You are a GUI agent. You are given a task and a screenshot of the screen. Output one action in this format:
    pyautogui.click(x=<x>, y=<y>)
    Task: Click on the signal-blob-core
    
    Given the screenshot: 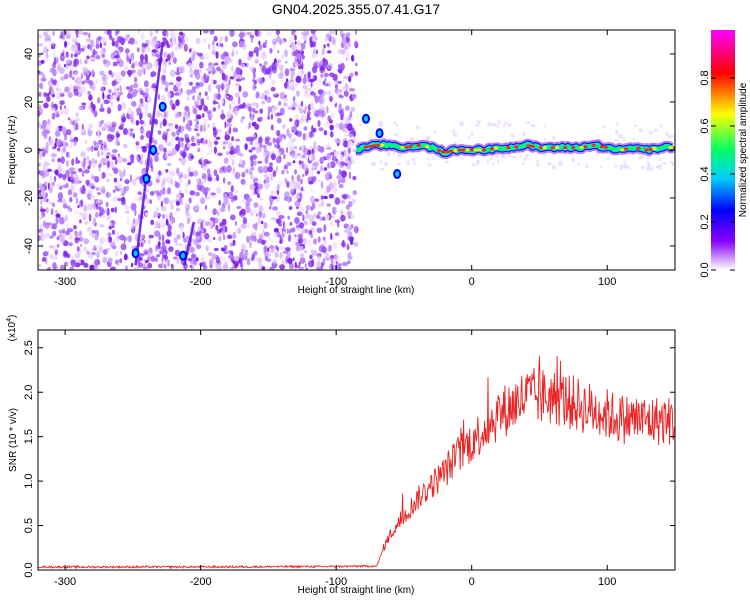 What is the action you would take?
    pyautogui.click(x=146, y=178)
    